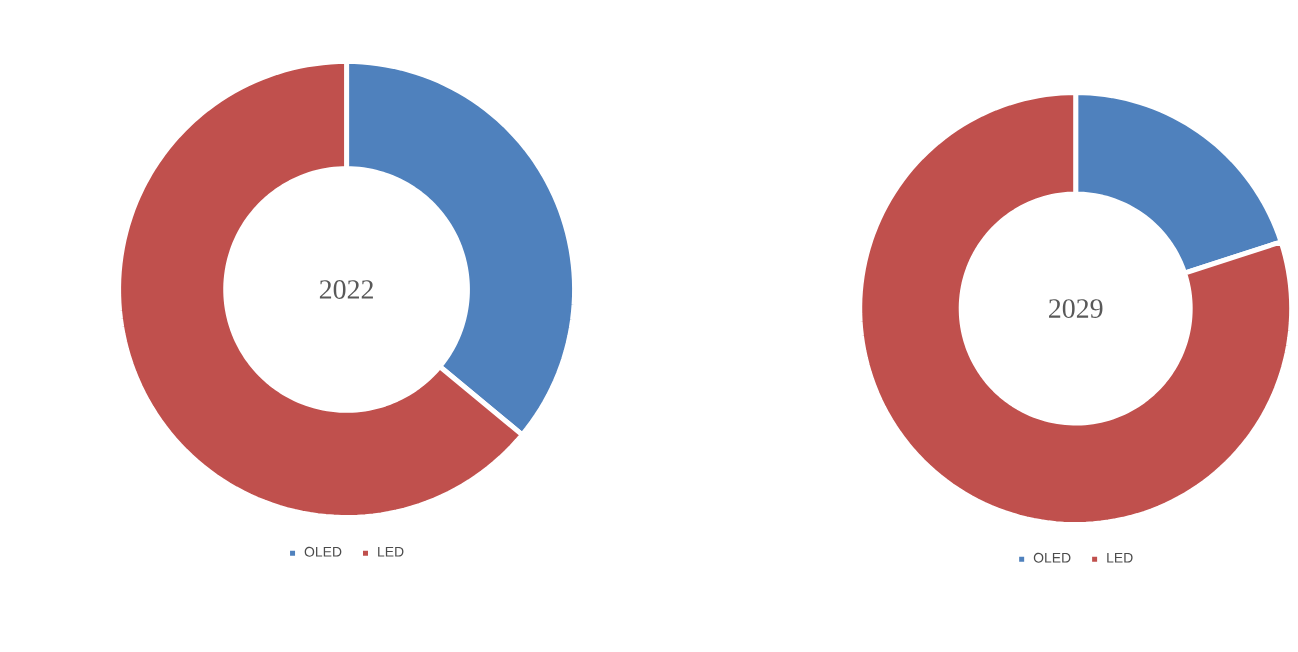 The image size is (1298, 652). Describe the element at coordinates (346, 289) in the screenshot. I see `text: 2022` at that location.